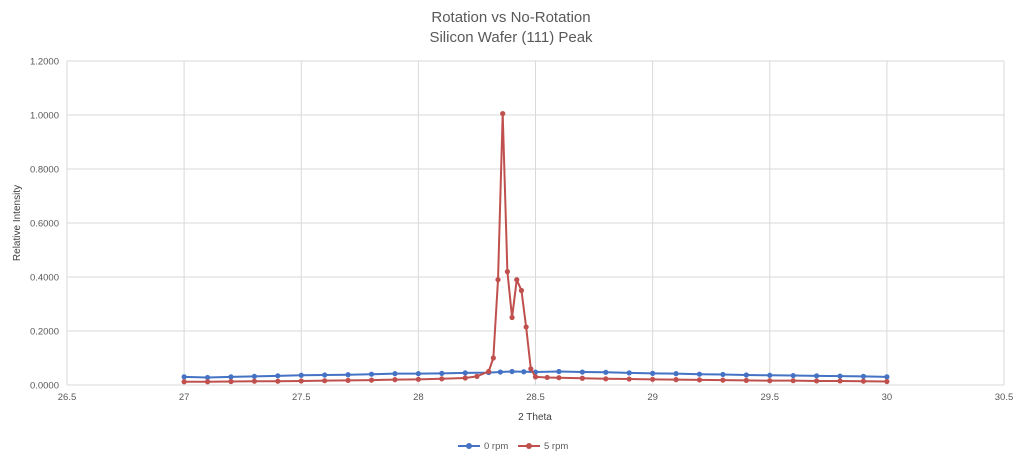 The image size is (1024, 459). Describe the element at coordinates (535, 417) in the screenshot. I see `x-axis-title: 2 Theta` at that location.